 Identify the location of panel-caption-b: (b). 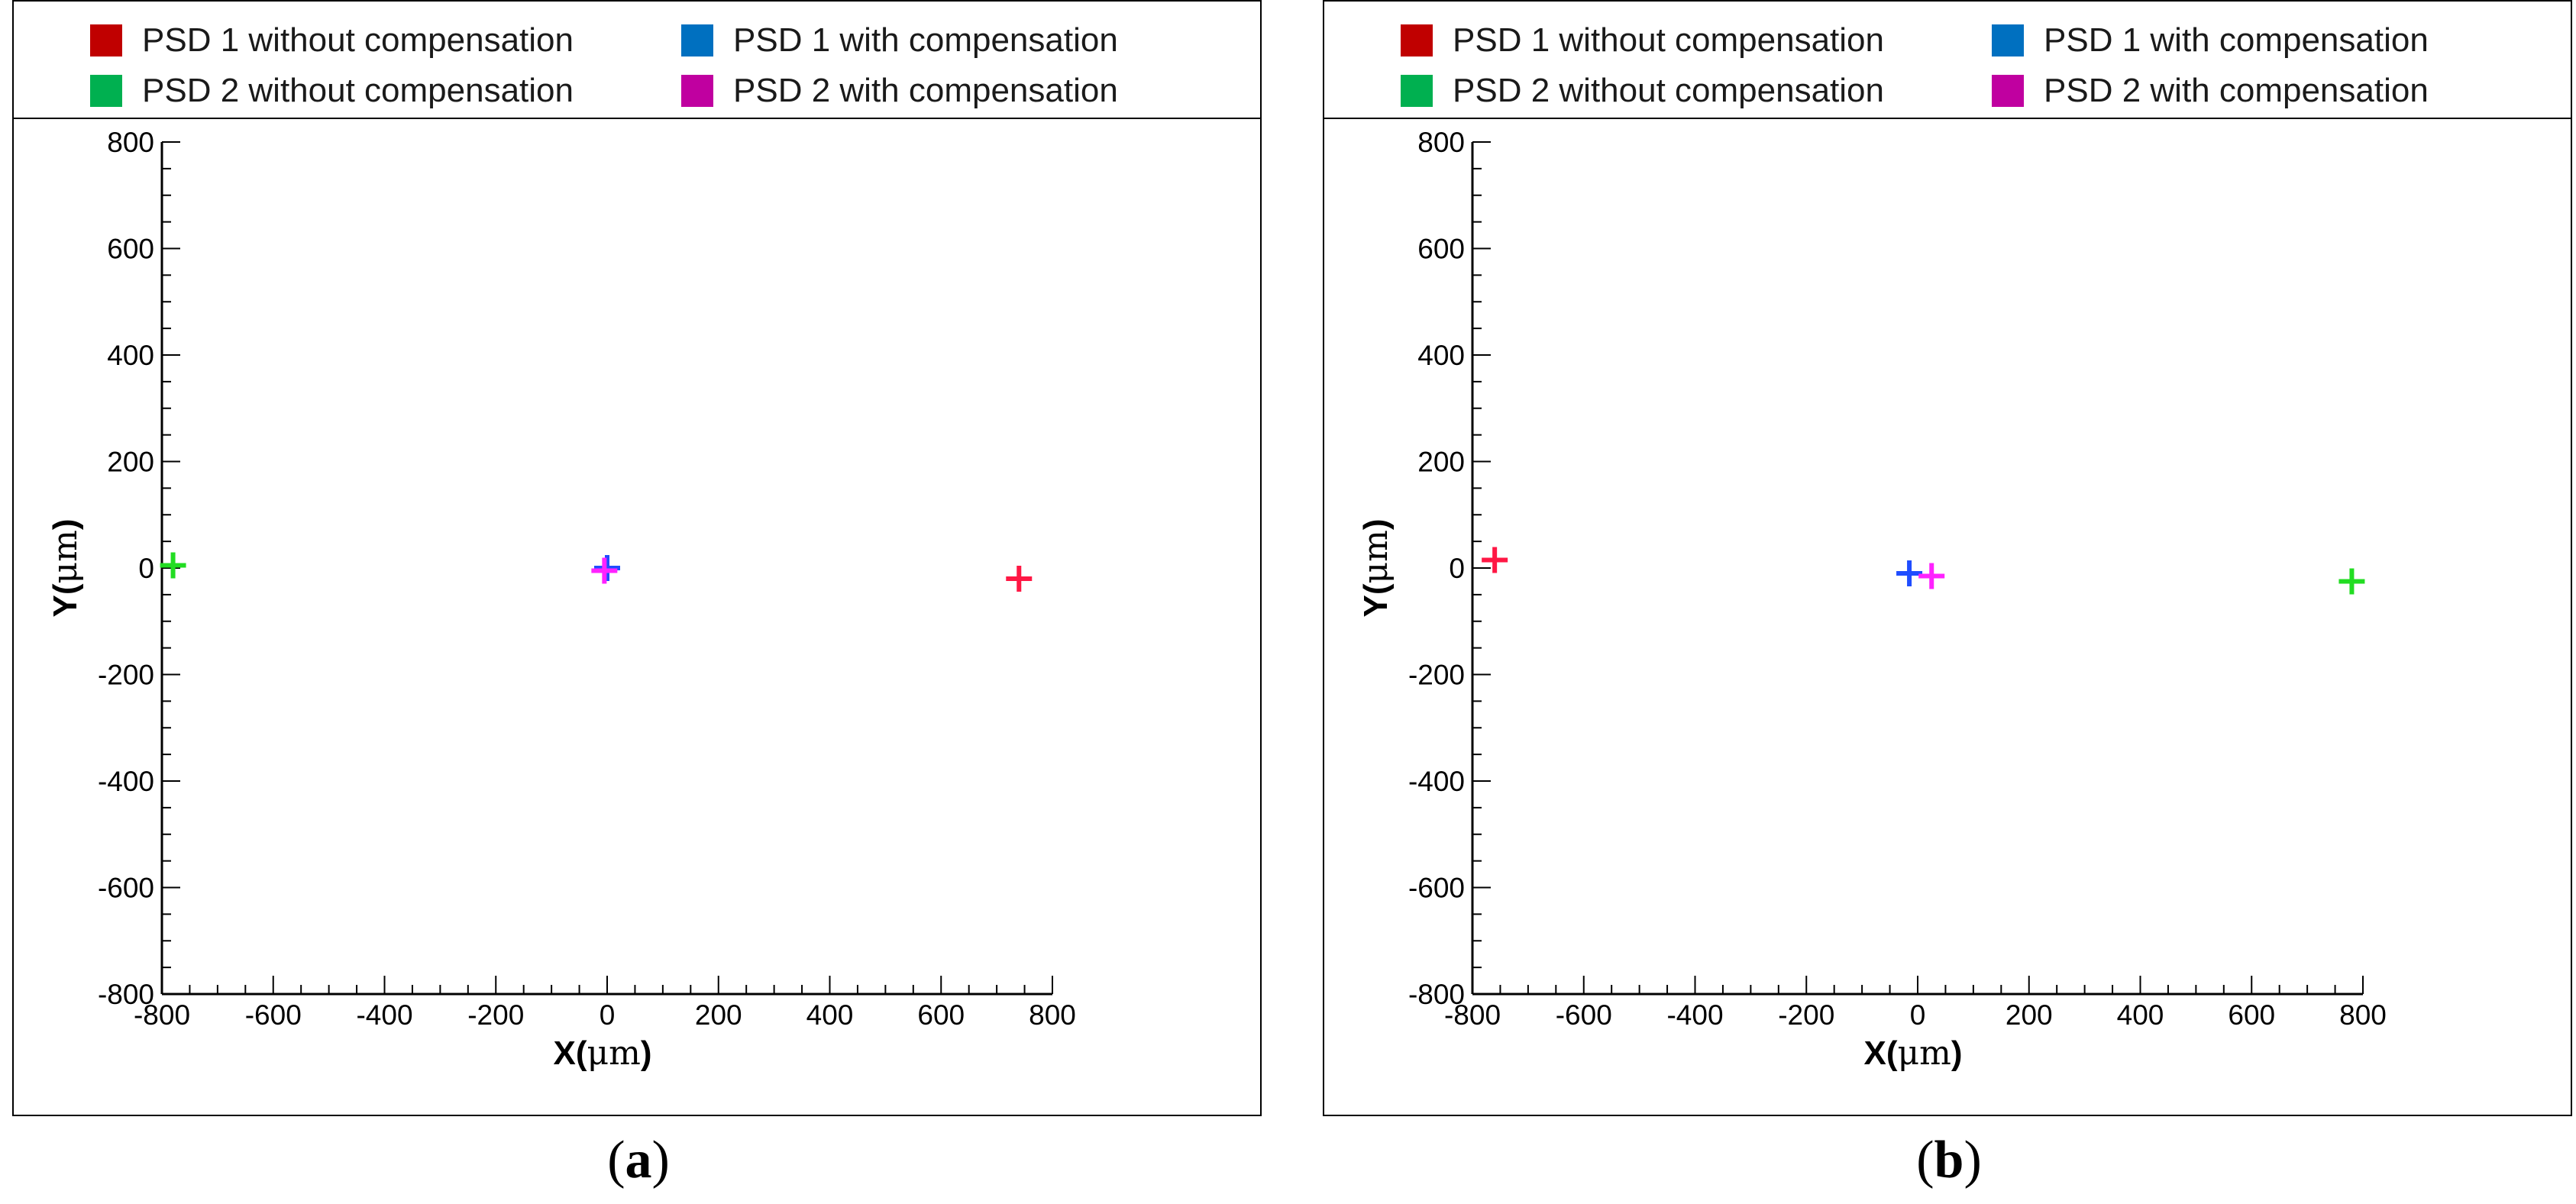
(1949, 1160).